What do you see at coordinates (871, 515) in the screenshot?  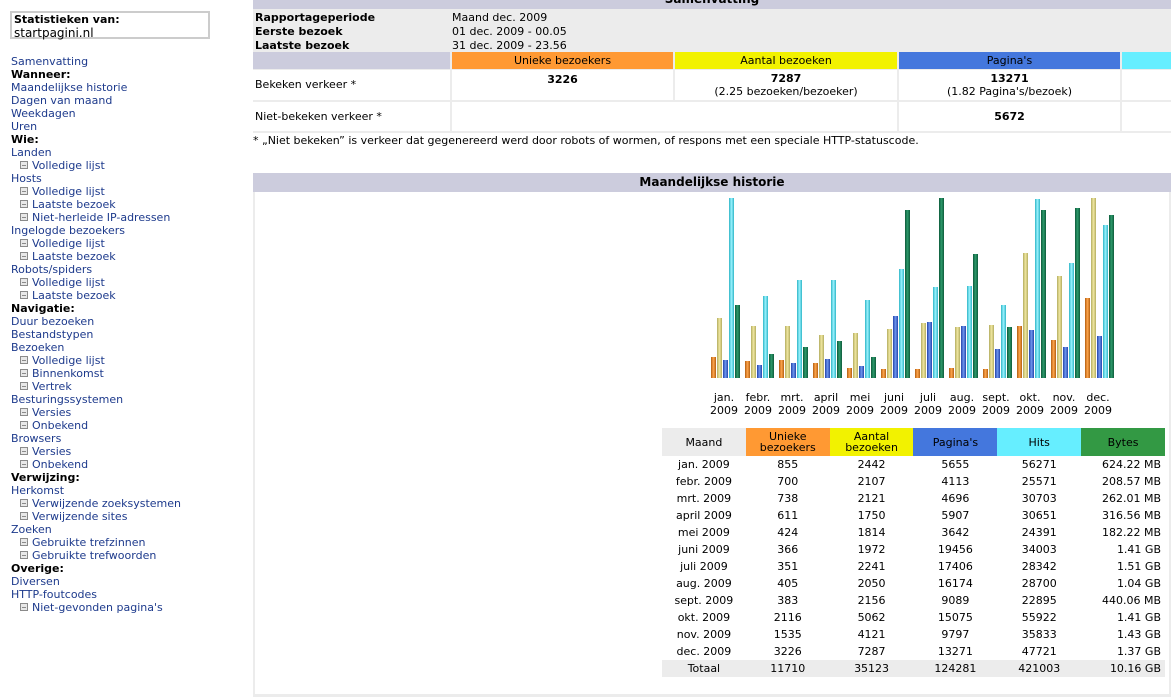 I see `cell-visits: 1750` at bounding box center [871, 515].